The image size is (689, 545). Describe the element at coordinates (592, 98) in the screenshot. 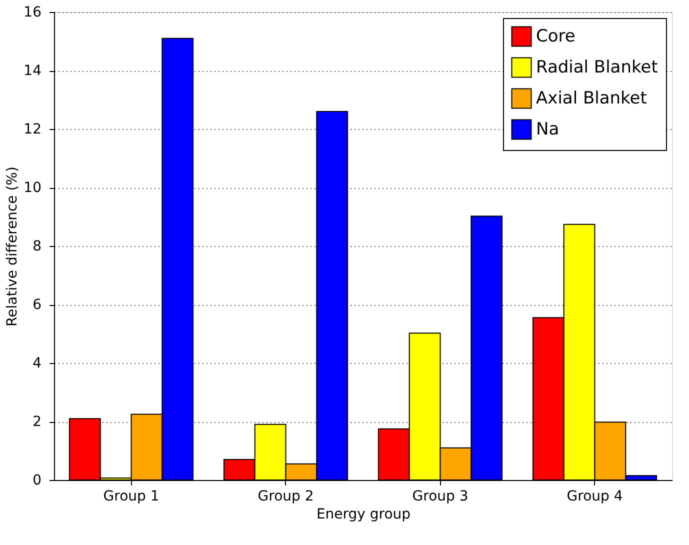

I see `legend-label: Axial Blanket` at that location.